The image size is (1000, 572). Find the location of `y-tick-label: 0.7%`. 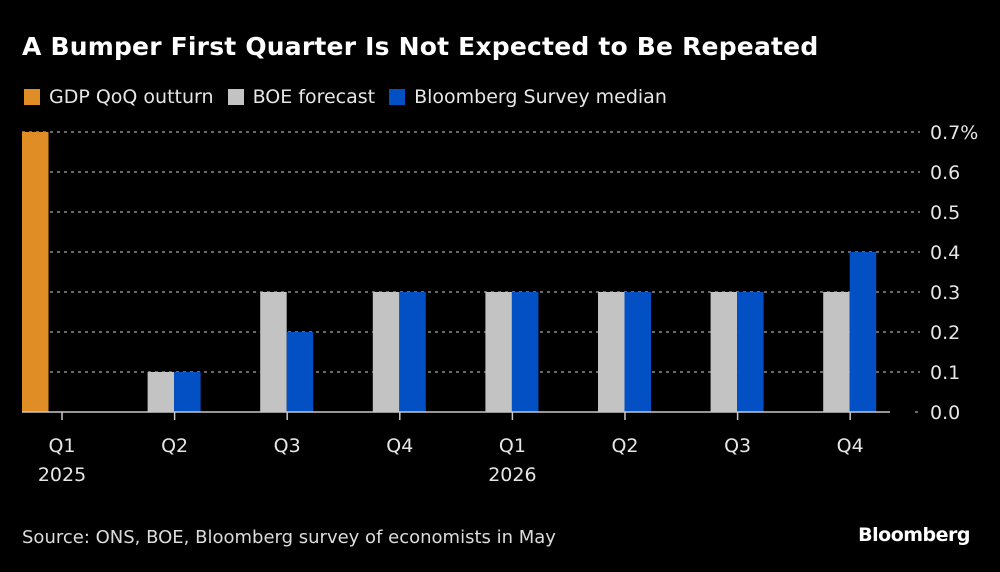

y-tick-label: 0.7% is located at coordinates (954, 133).